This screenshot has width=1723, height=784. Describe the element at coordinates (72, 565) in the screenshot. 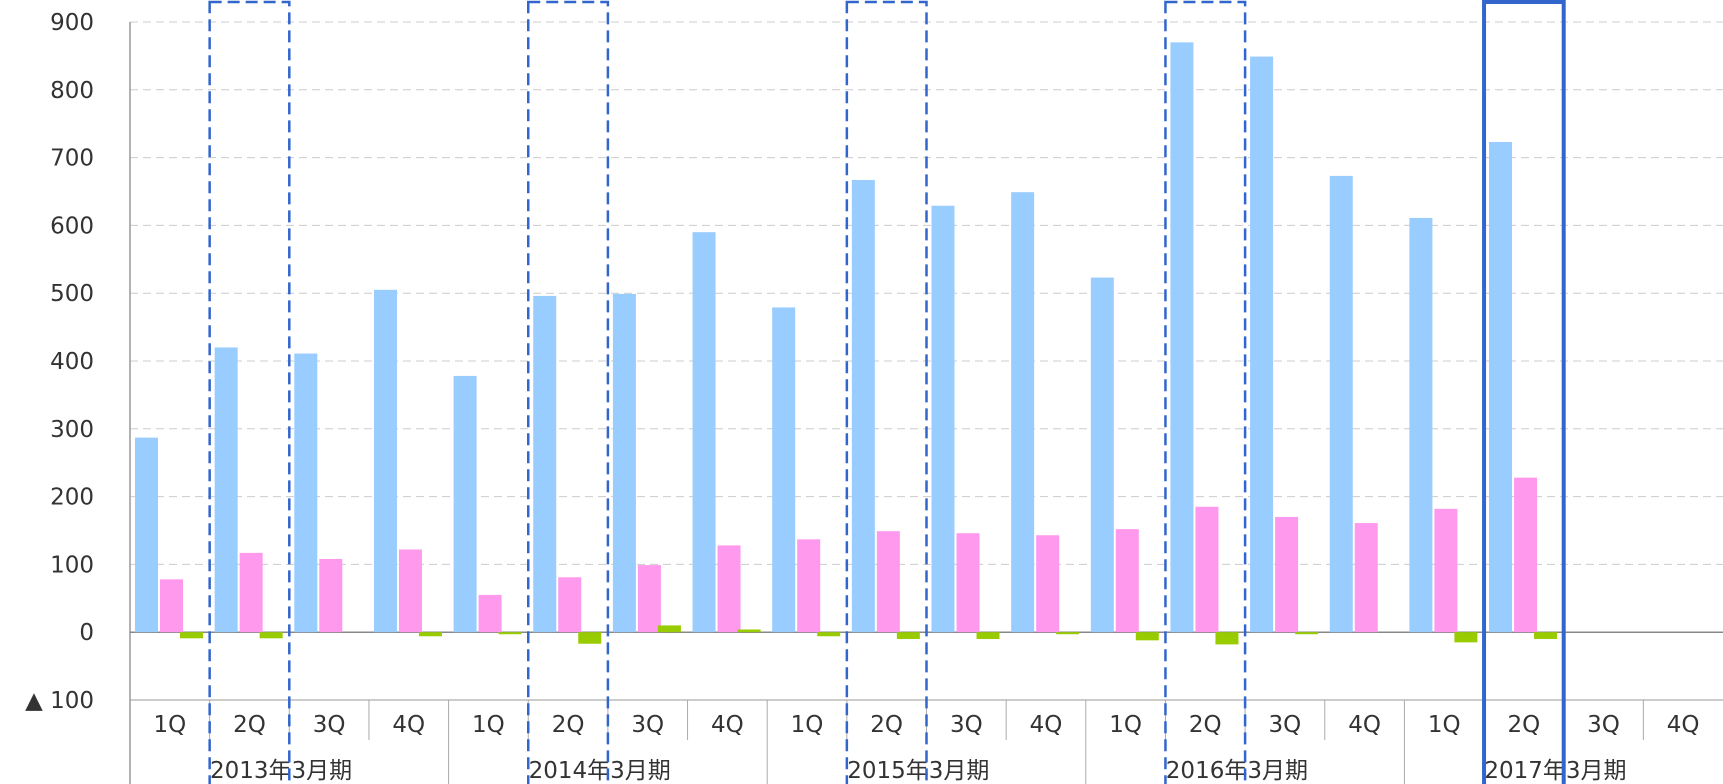

I see `y-tick-label: 100` at that location.